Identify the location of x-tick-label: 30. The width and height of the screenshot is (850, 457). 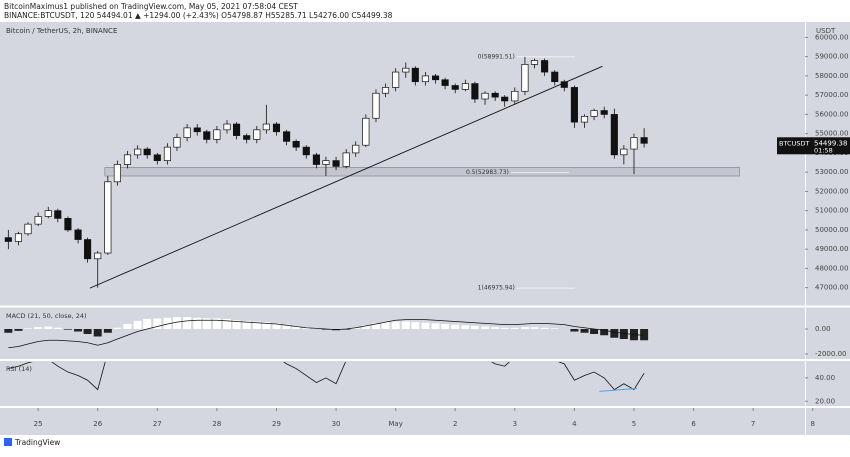
(336, 424).